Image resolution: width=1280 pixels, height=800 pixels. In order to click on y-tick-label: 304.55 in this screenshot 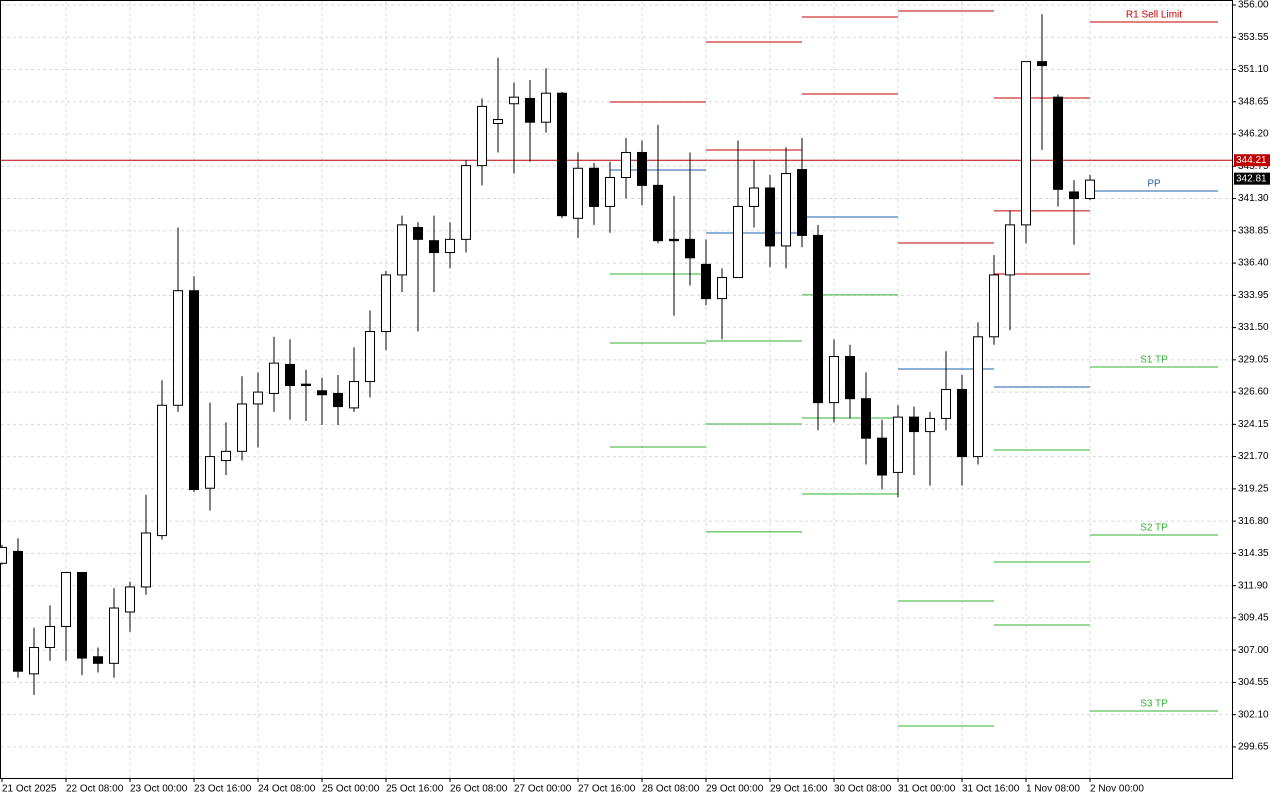, I will do `click(1253, 682)`.